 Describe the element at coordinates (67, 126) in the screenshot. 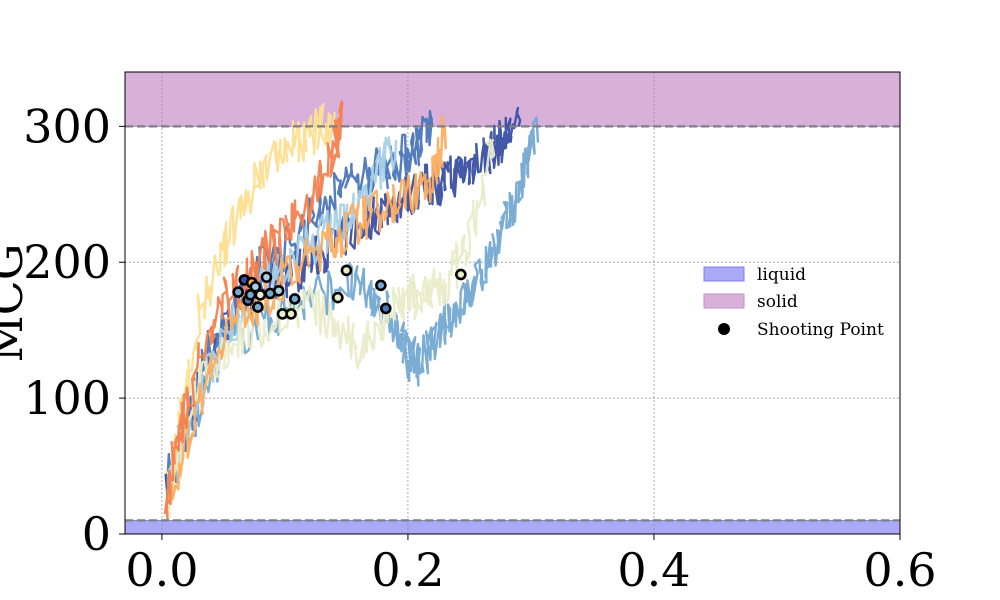

I see `y-tick-label-3: 300` at that location.